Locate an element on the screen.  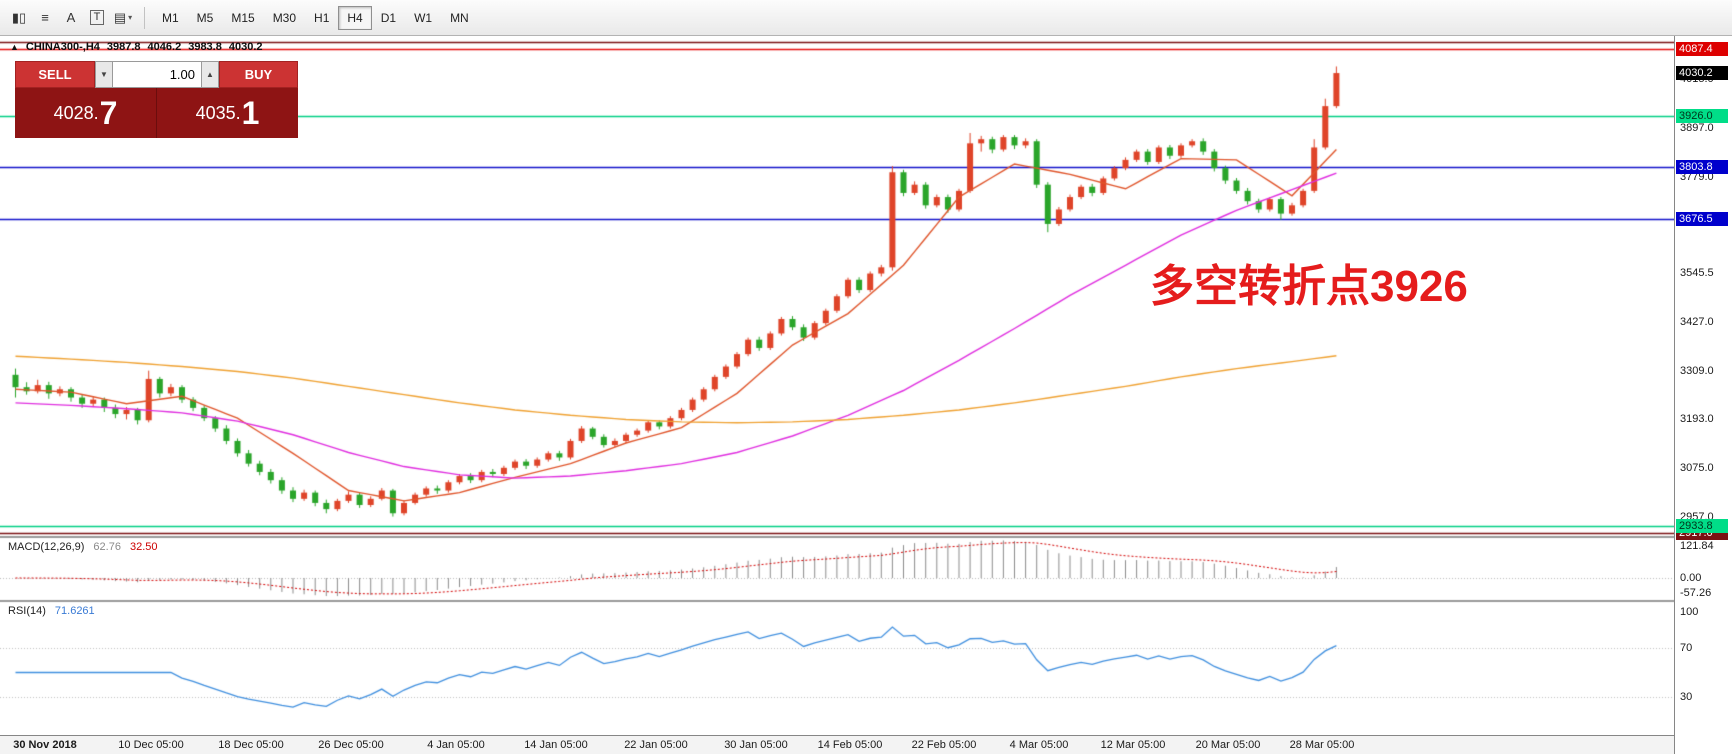
time-axis-label: 28 Mar 05:00 is located at coordinates (1322, 745).